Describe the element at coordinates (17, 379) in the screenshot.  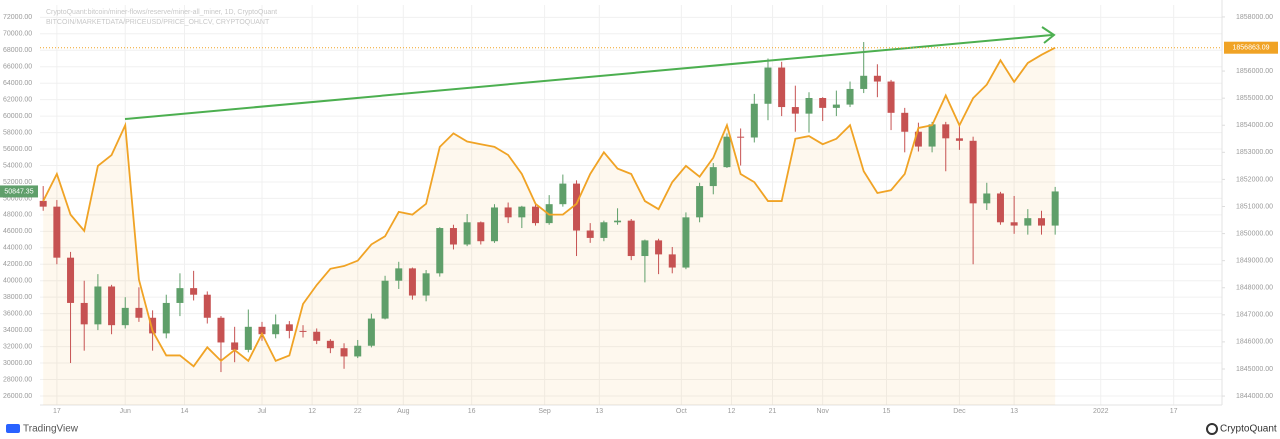
I see `y-tick-label: 28000.00` at that location.